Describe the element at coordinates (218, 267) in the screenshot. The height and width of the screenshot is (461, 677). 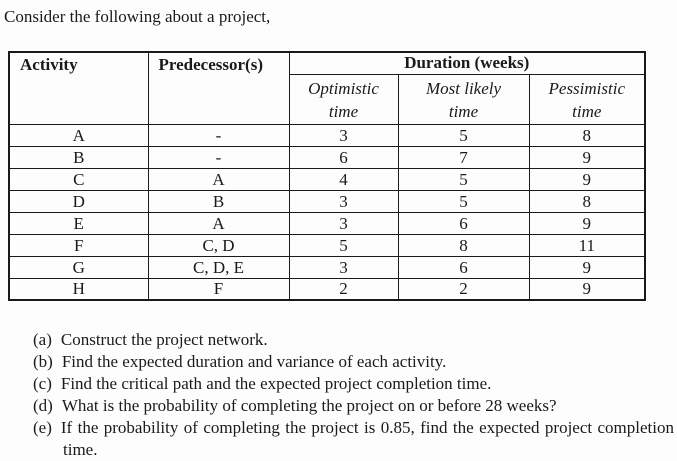
I see `cell-predecessors: C, D, E` at that location.